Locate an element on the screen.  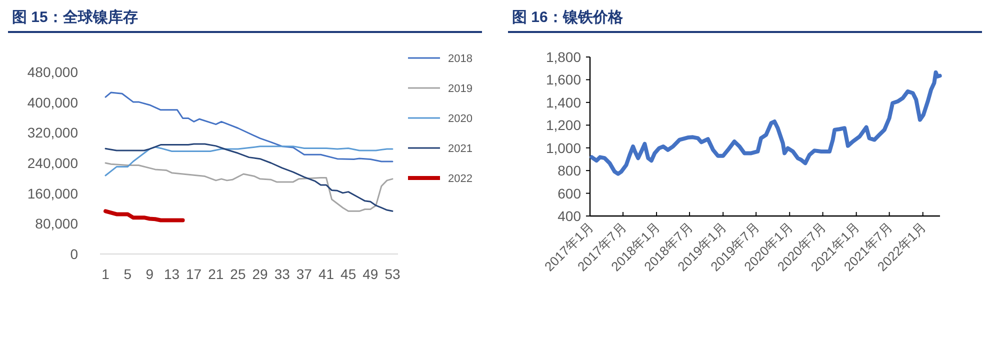
y-tick-label: 320,000 is located at coordinates (52, 132).